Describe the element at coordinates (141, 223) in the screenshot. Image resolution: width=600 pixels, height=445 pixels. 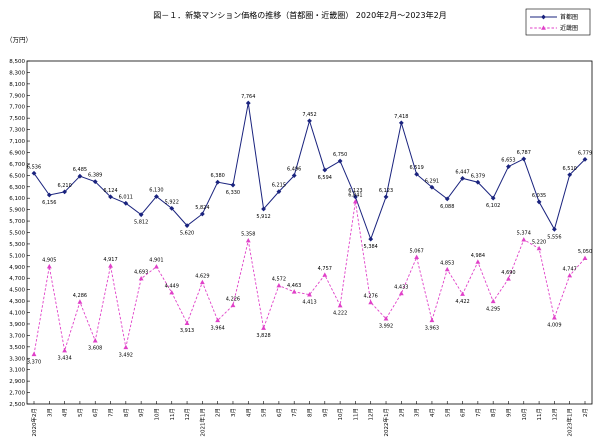
I see `data-label: 5,812` at that location.